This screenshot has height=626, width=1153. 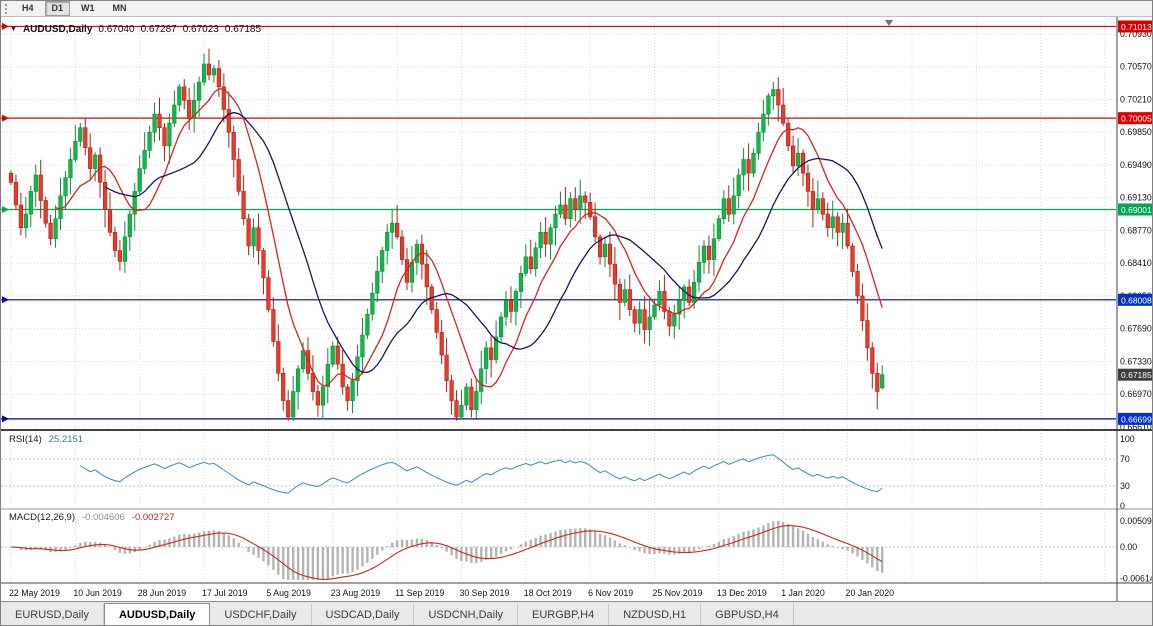 I want to click on rsi-title: RSI(14), so click(x=25, y=439).